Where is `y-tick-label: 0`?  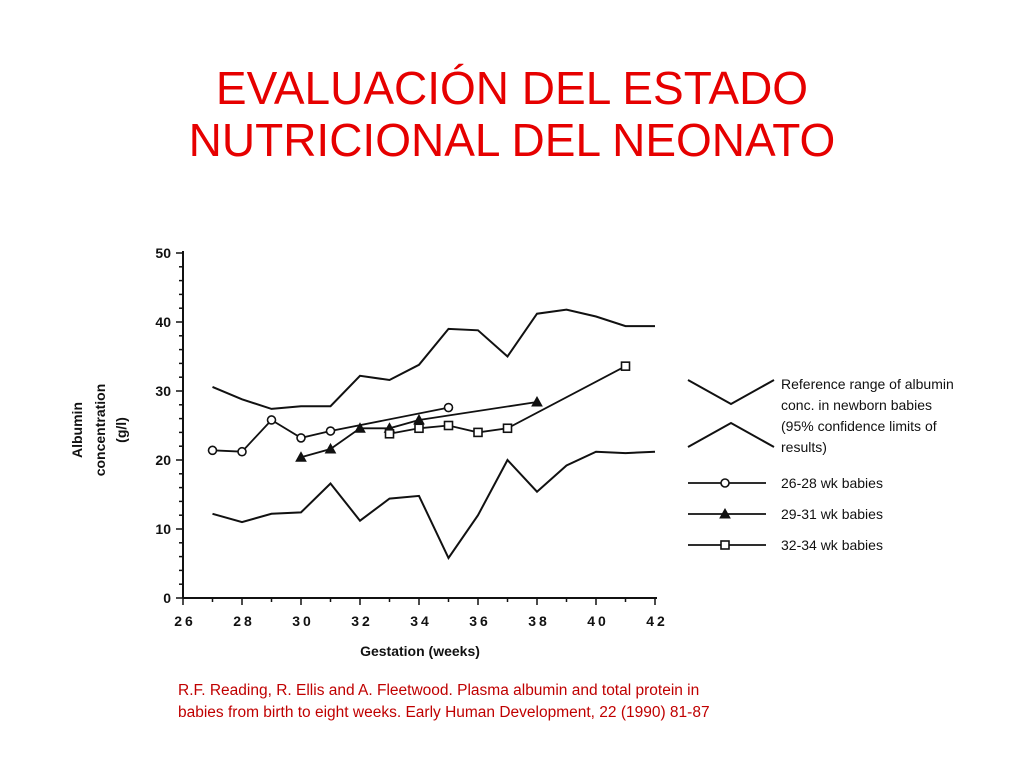 y-tick-label: 0 is located at coordinates (167, 598).